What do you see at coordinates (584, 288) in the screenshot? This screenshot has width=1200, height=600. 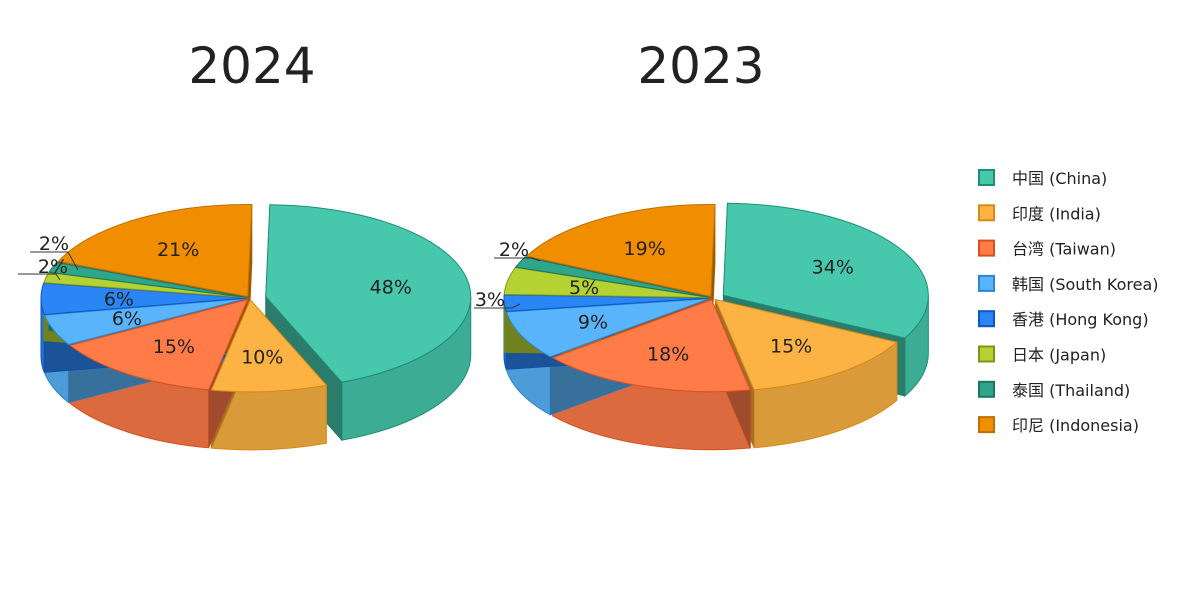 I see `pie-data-label: 5%` at bounding box center [584, 288].